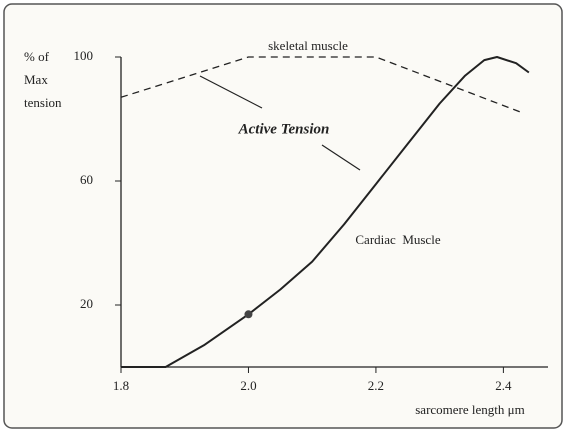  What do you see at coordinates (376, 385) in the screenshot?
I see `x-tick-label: 2.2` at bounding box center [376, 385].